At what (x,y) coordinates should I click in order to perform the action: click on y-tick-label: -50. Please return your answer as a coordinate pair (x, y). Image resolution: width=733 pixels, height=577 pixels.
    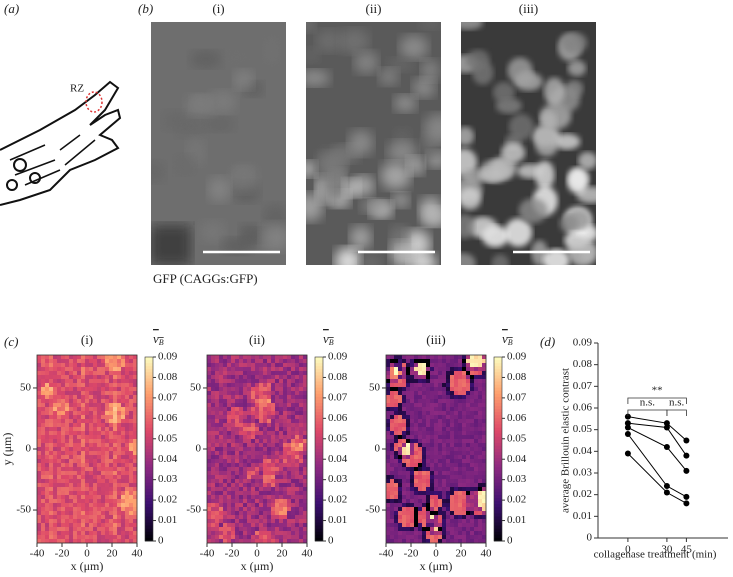
    Looking at the image, I should click on (193, 510).